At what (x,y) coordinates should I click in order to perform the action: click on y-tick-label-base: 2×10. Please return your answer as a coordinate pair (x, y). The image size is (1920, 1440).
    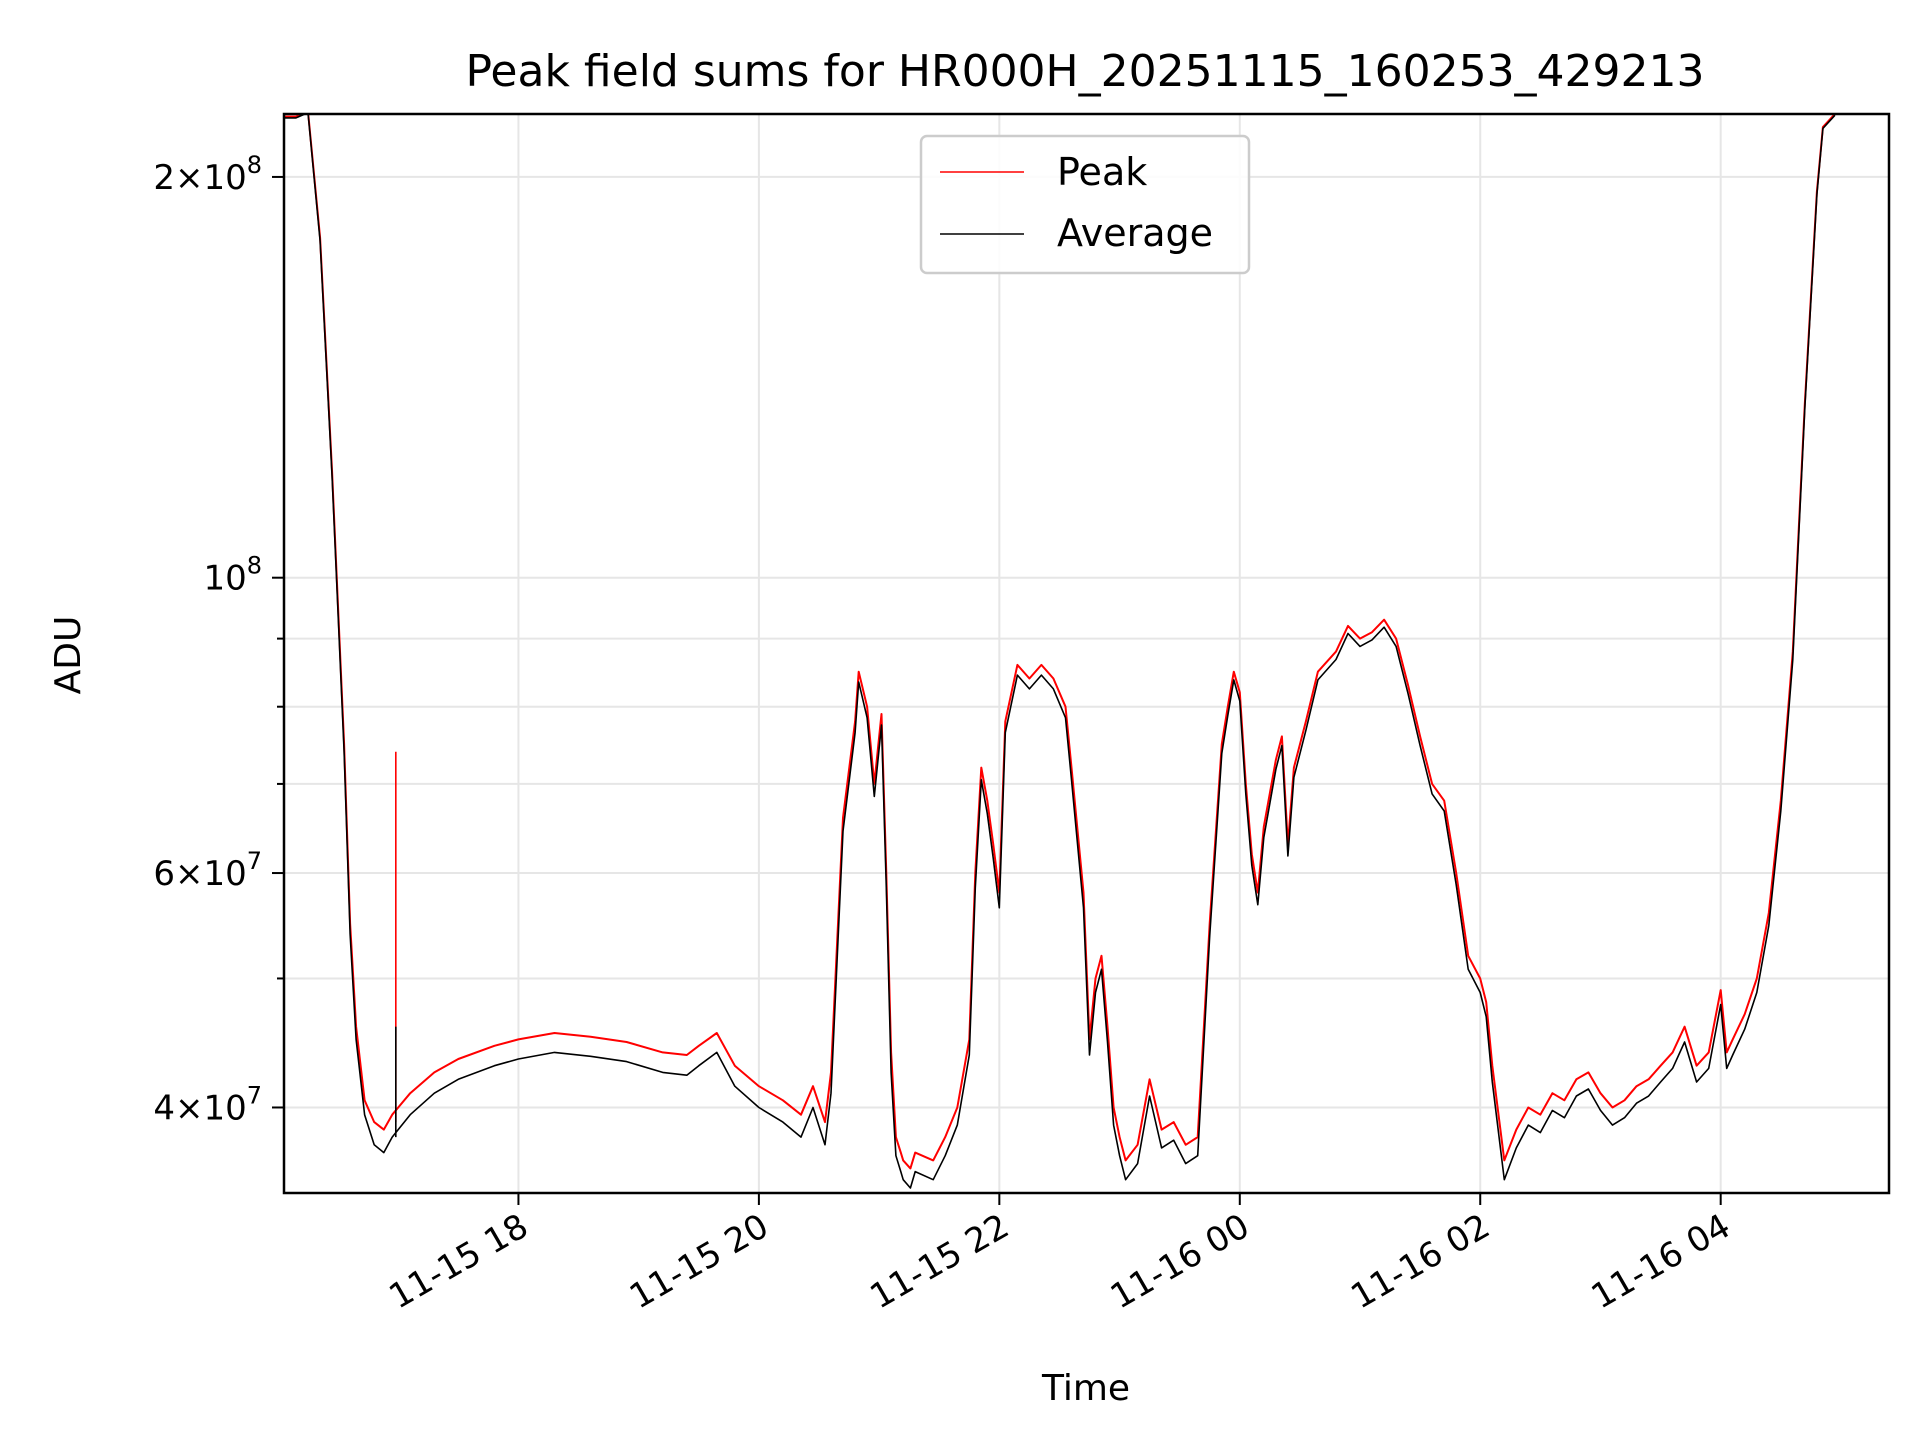
    Looking at the image, I should click on (199, 178).